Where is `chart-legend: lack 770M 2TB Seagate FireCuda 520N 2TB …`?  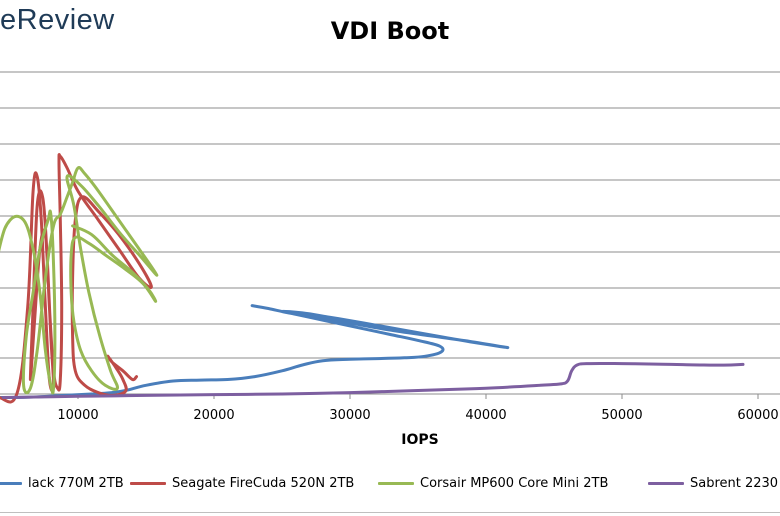
chart-legend: lack 770M 2TB Seagate FireCuda 520N 2TB … is located at coordinates (390, 488).